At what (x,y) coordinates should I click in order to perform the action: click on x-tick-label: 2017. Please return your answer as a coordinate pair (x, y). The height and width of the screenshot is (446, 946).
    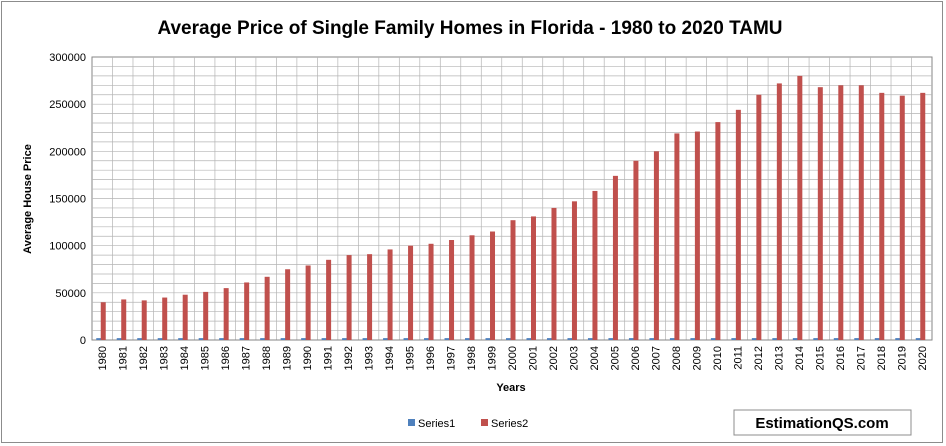
    Looking at the image, I should click on (861, 358).